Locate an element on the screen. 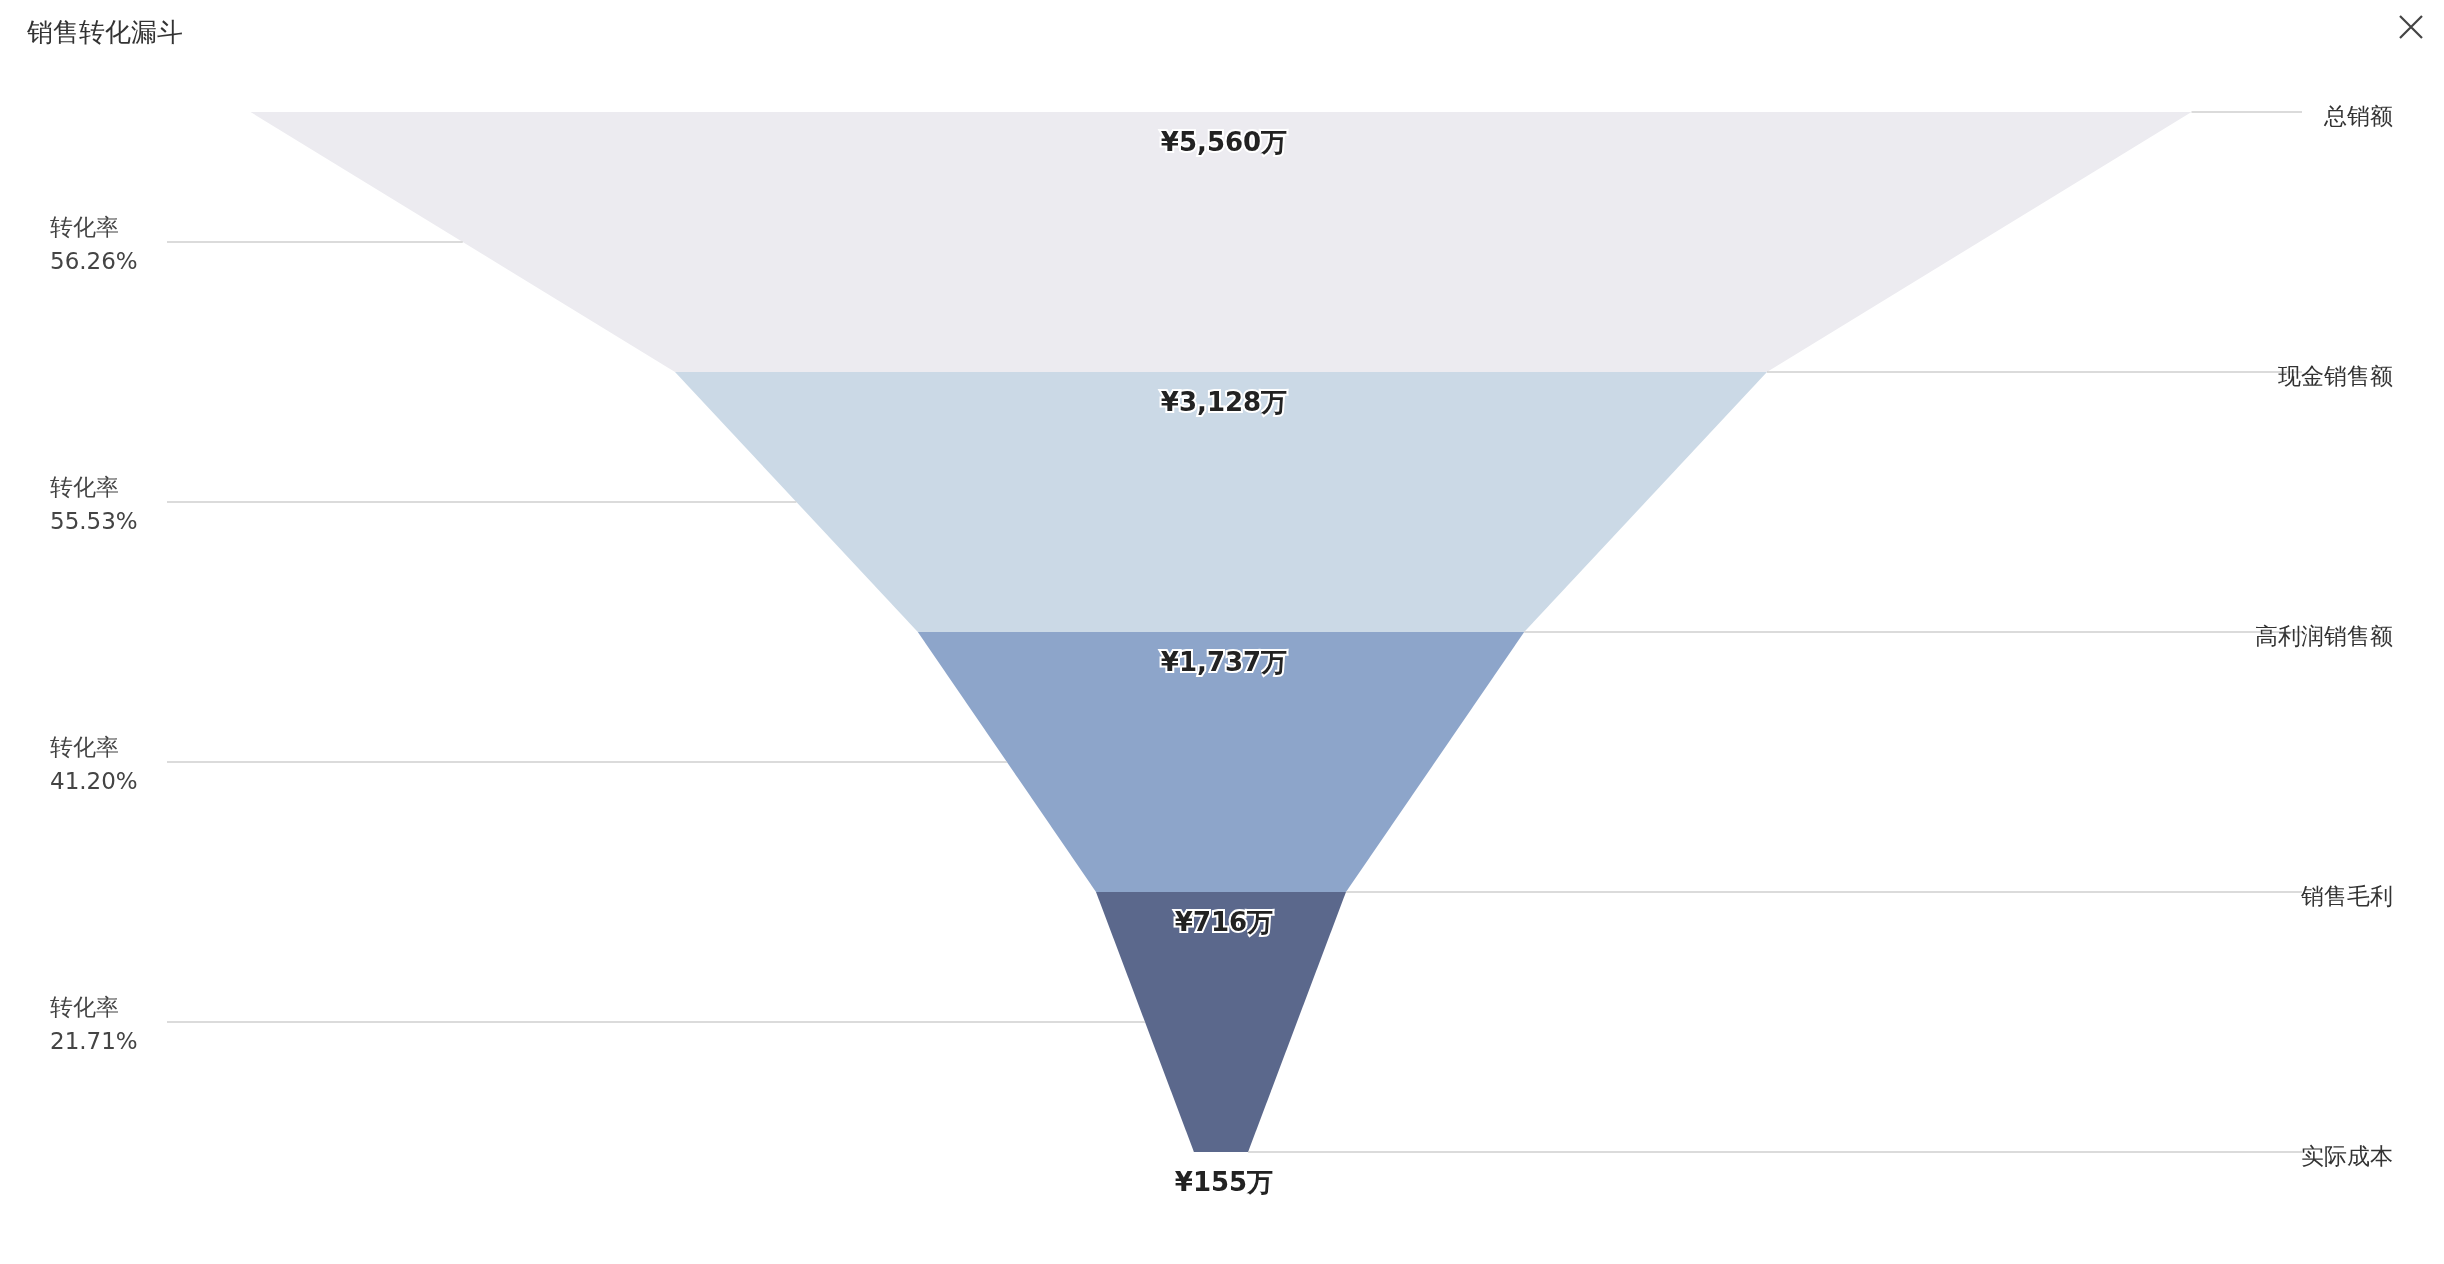  data-label: ¥716万 is located at coordinates (1224, 922).